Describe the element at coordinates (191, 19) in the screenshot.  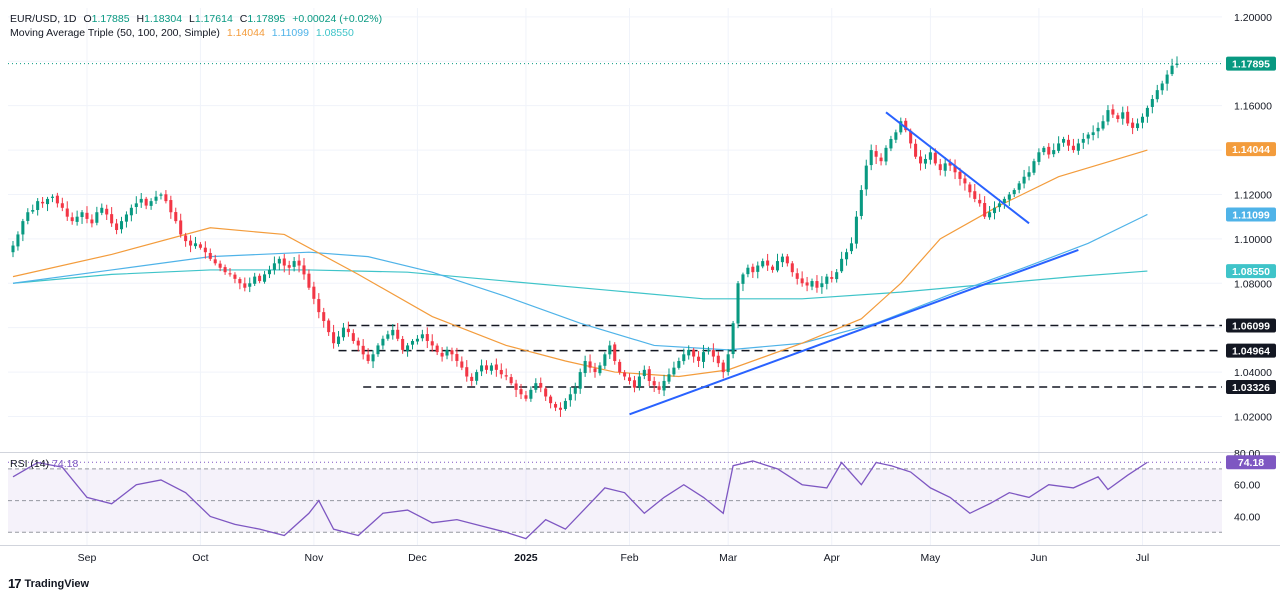
I see `low-label: L` at that location.